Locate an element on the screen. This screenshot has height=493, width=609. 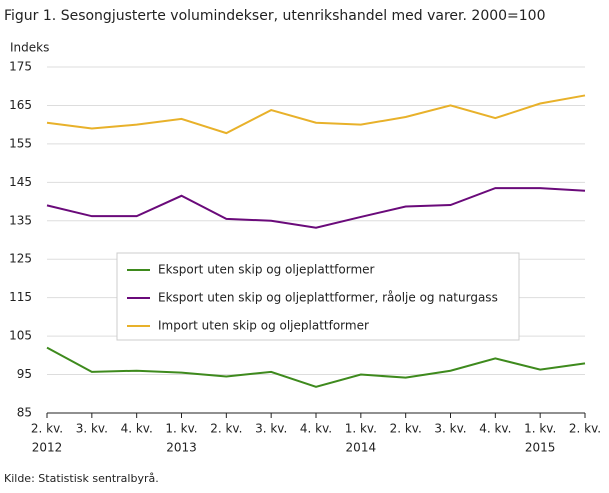
y-tick-label: 125 is located at coordinates (20, 259).